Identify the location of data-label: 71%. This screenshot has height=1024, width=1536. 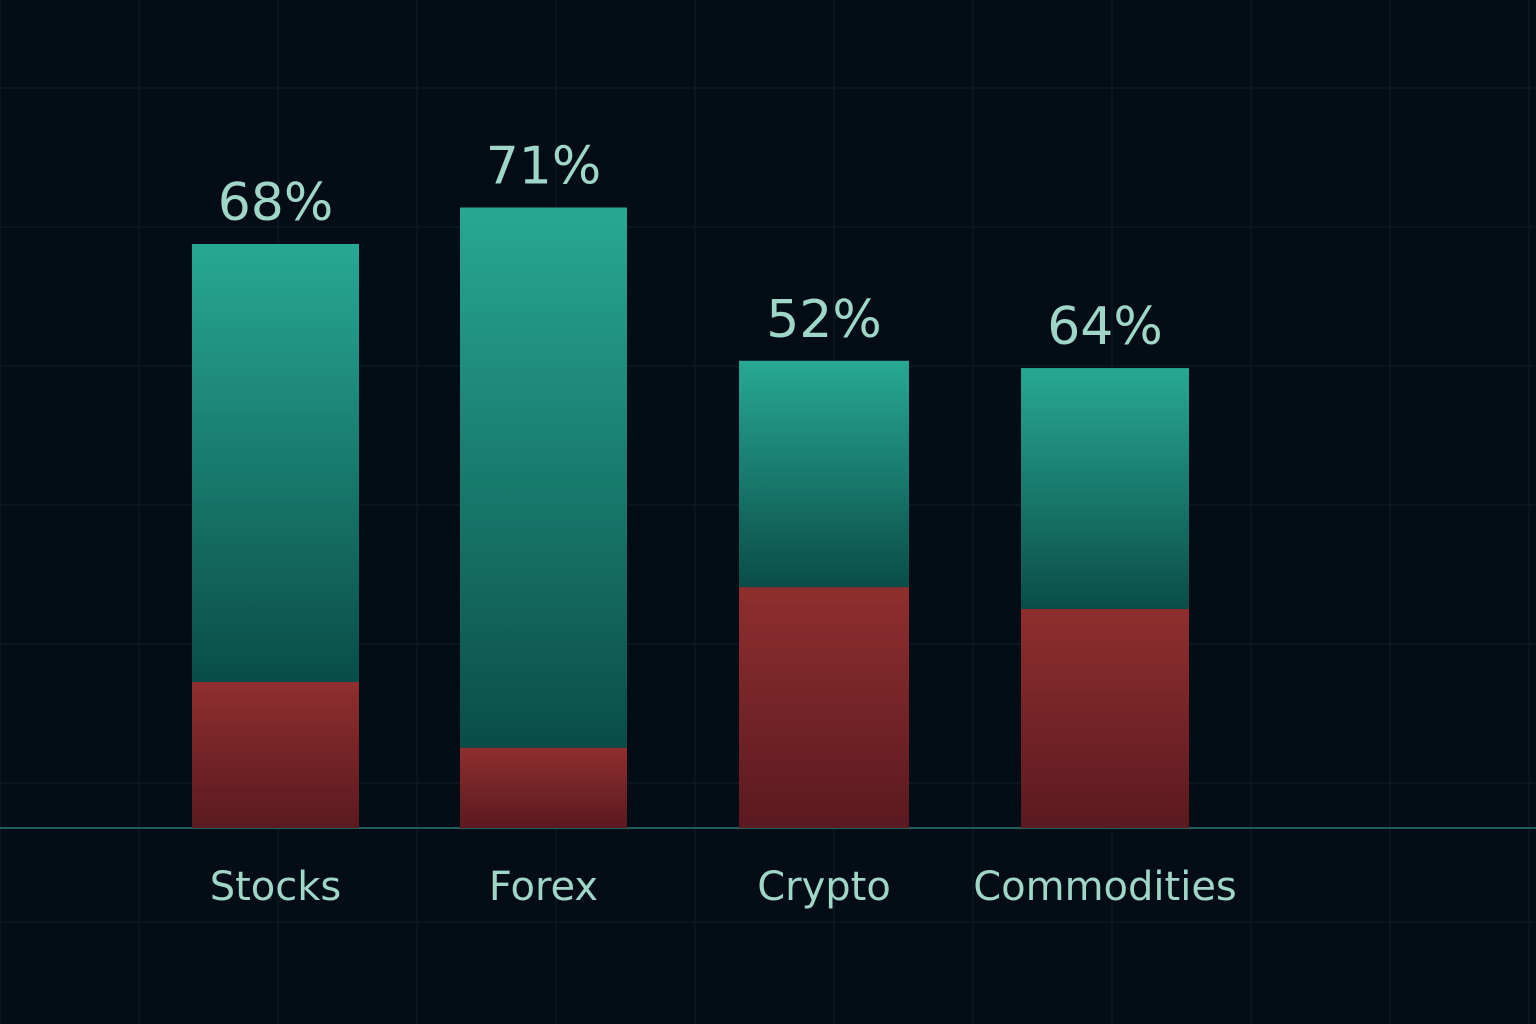
(544, 167).